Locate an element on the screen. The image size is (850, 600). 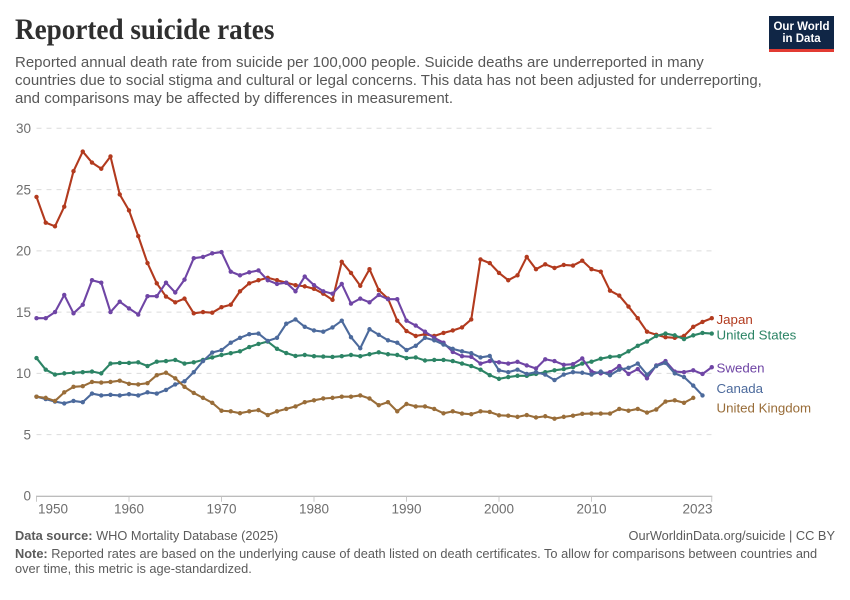
svg-text: 25 is located at coordinates (23, 189).